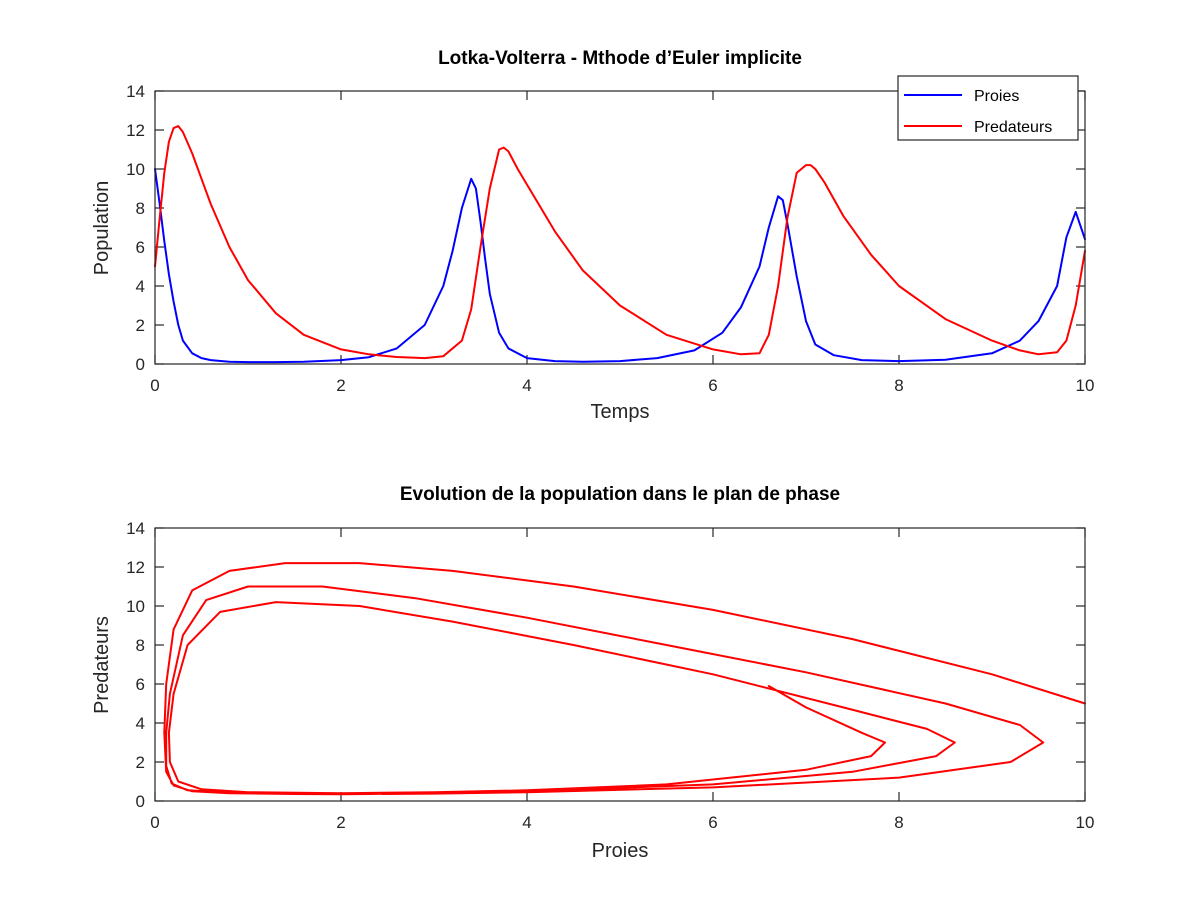  What do you see at coordinates (1085, 385) in the screenshot?
I see `time-series-xtick-label: 10` at bounding box center [1085, 385].